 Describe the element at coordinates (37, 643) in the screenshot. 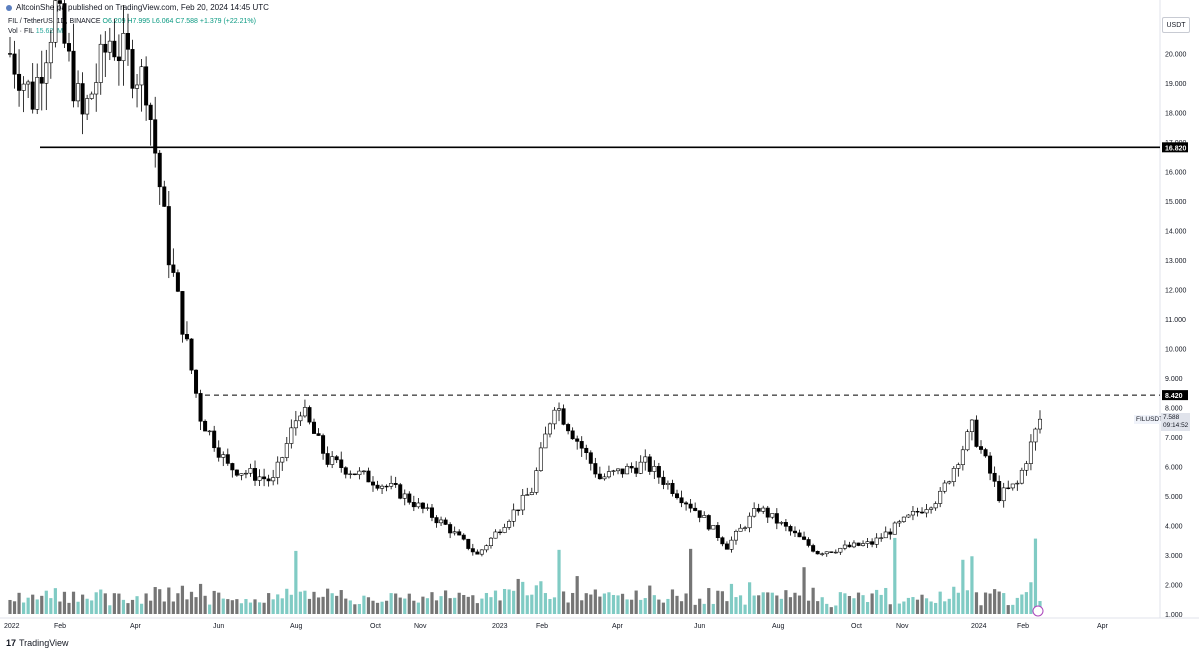

I see `tradingview-footer: 17 TradingView` at that location.